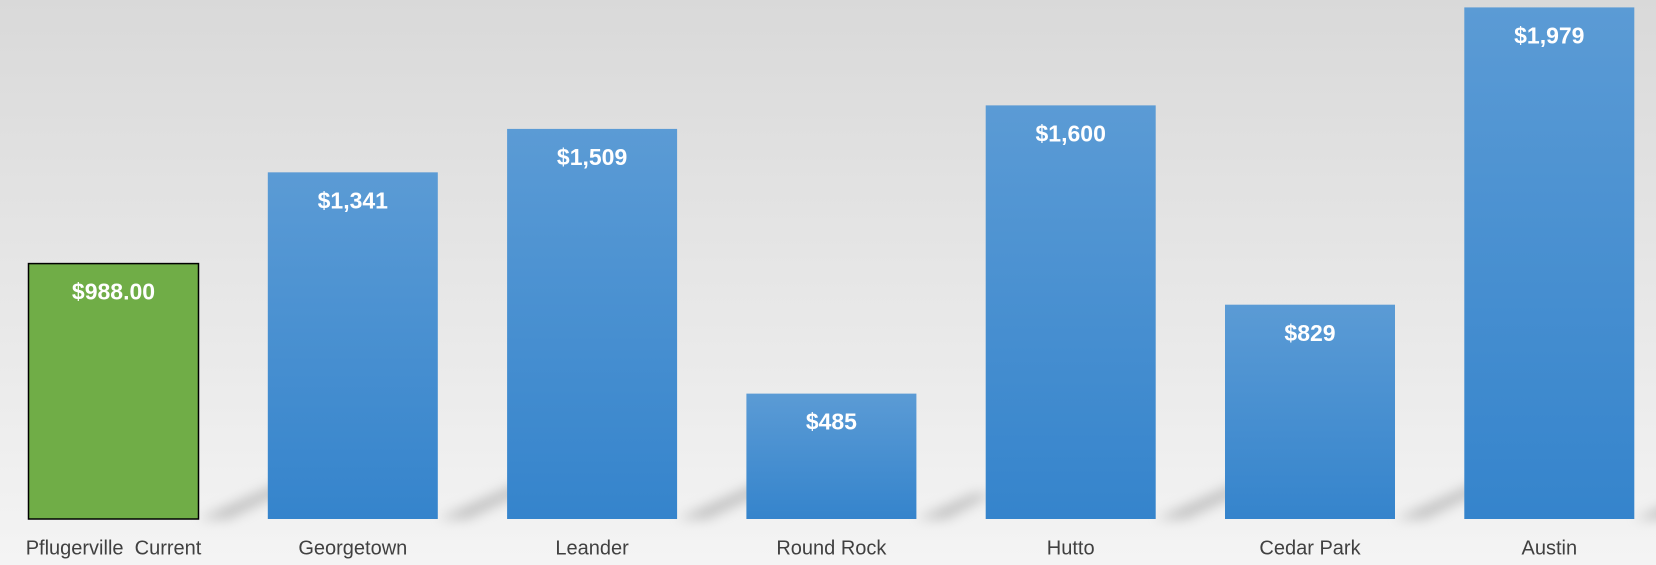 The height and width of the screenshot is (565, 1656). What do you see at coordinates (113, 292) in the screenshot?
I see `value-label: $988.00` at bounding box center [113, 292].